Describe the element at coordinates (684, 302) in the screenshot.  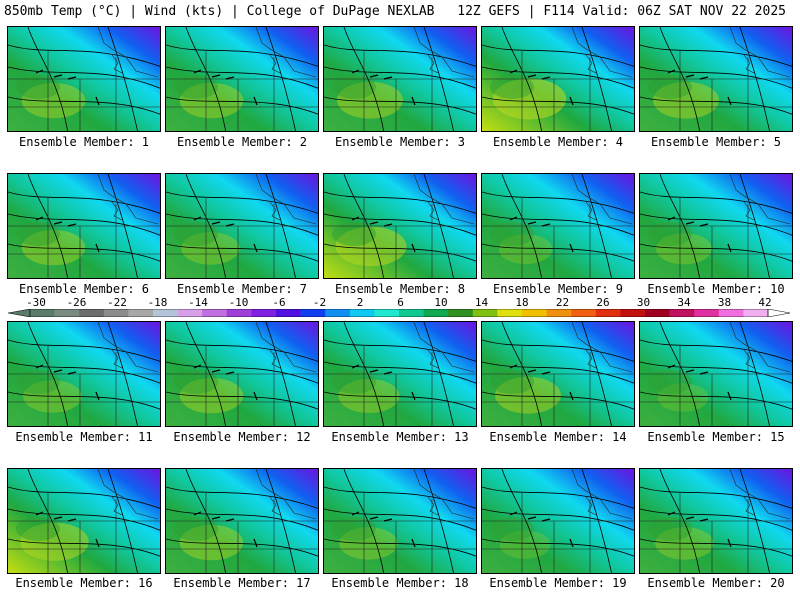
I see `colorbar-tick-label: 34` at that location.